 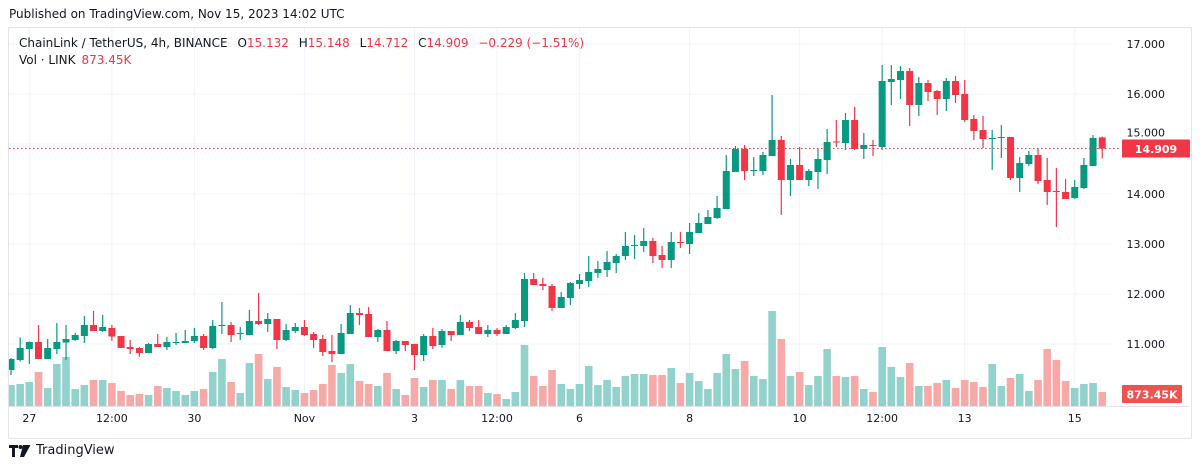 I want to click on volume-label: Vol · LINK, so click(x=47, y=60).